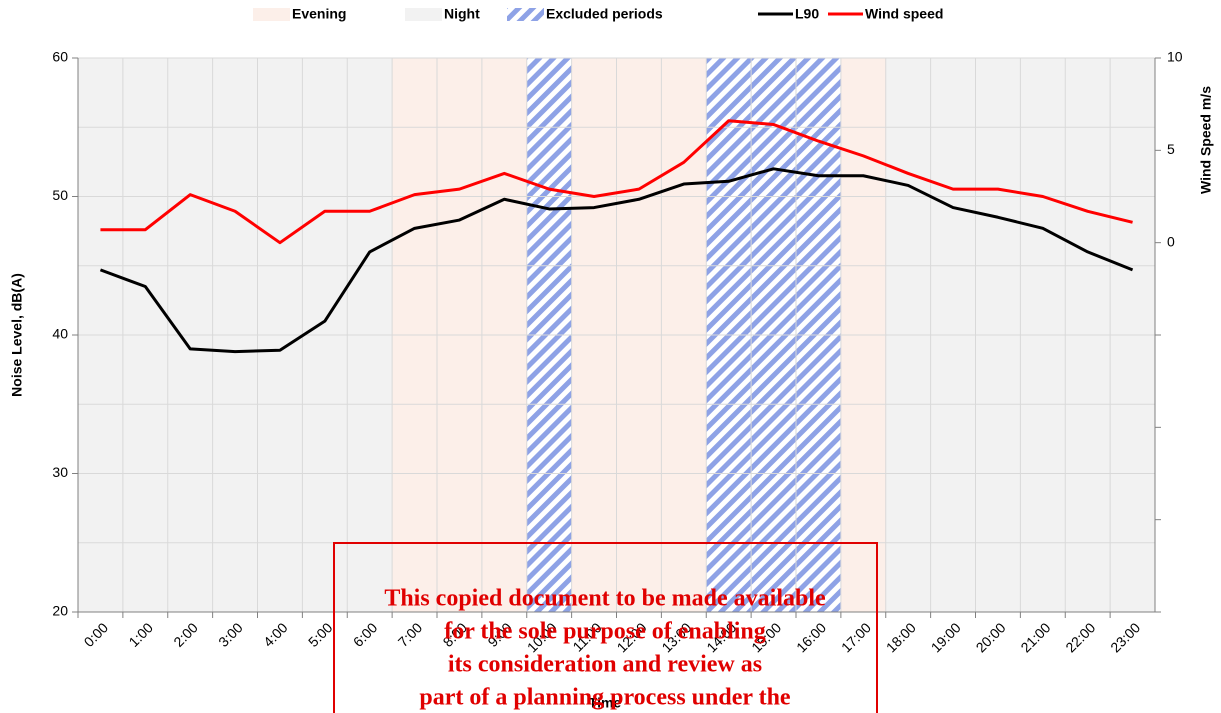  What do you see at coordinates (616, 182) in the screenshot?
I see `line-series` at bounding box center [616, 182].